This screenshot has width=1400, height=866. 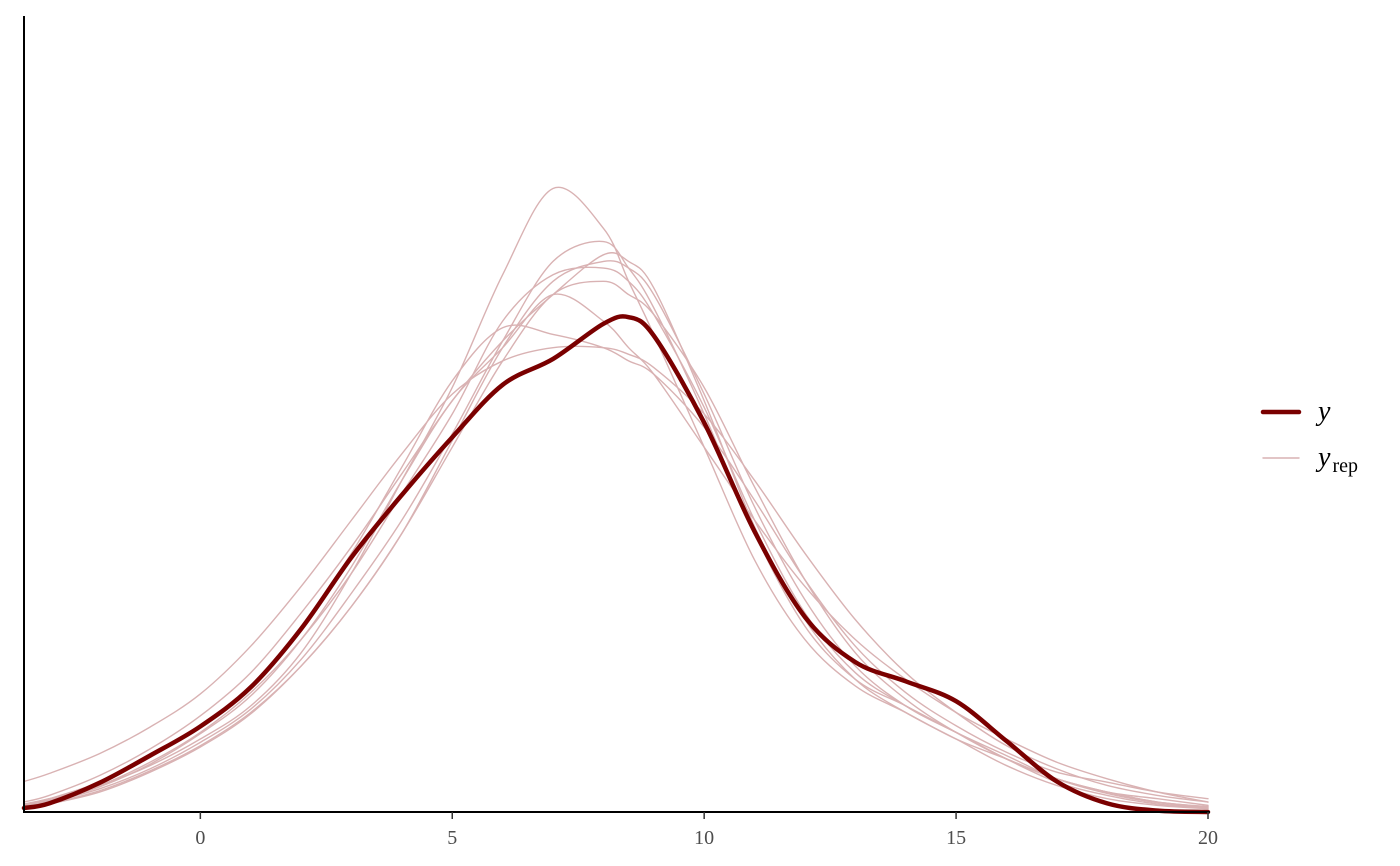 What do you see at coordinates (956, 838) in the screenshot?
I see `x-tick-label: 15` at bounding box center [956, 838].